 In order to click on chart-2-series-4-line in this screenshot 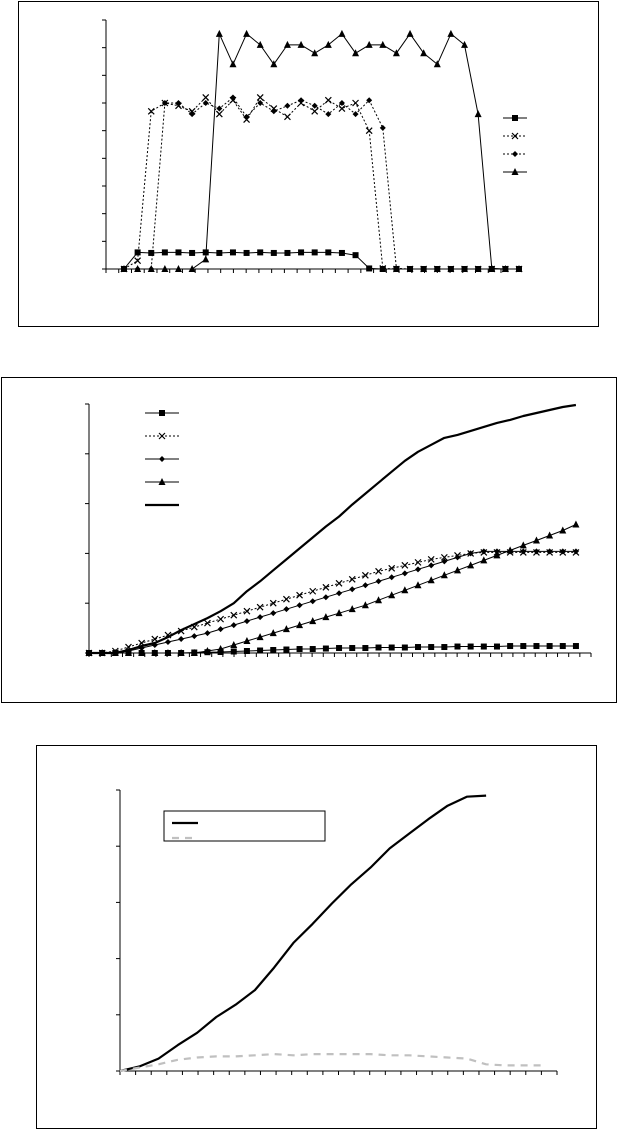, I will do `click(333, 589)`.